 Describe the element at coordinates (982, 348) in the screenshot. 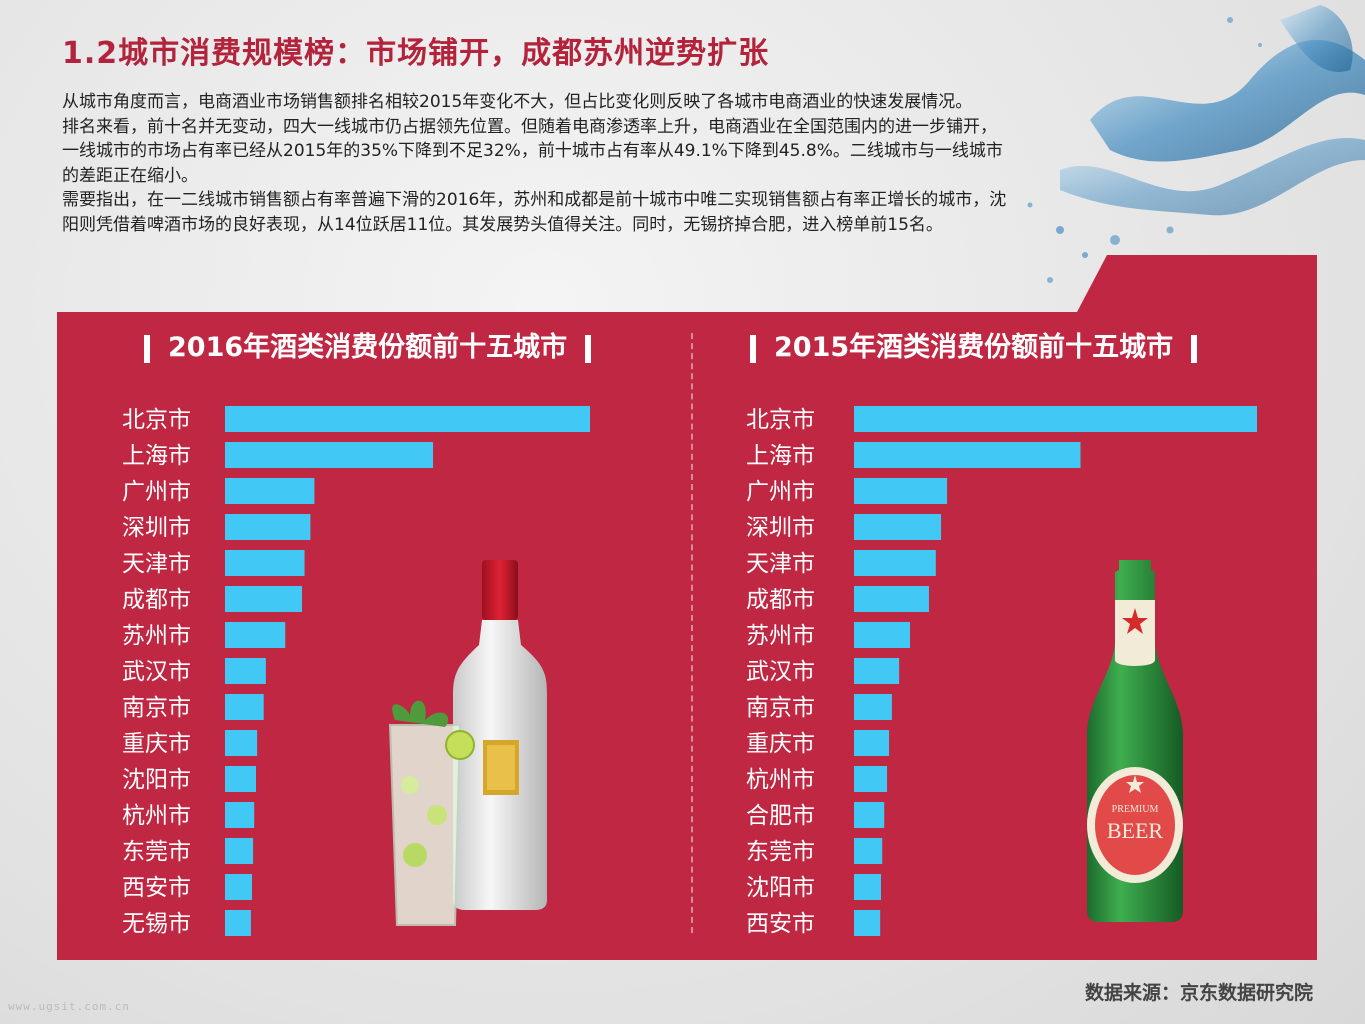

I see `chart-title-2015: 2015年酒类消费份额前十五城市` at that location.